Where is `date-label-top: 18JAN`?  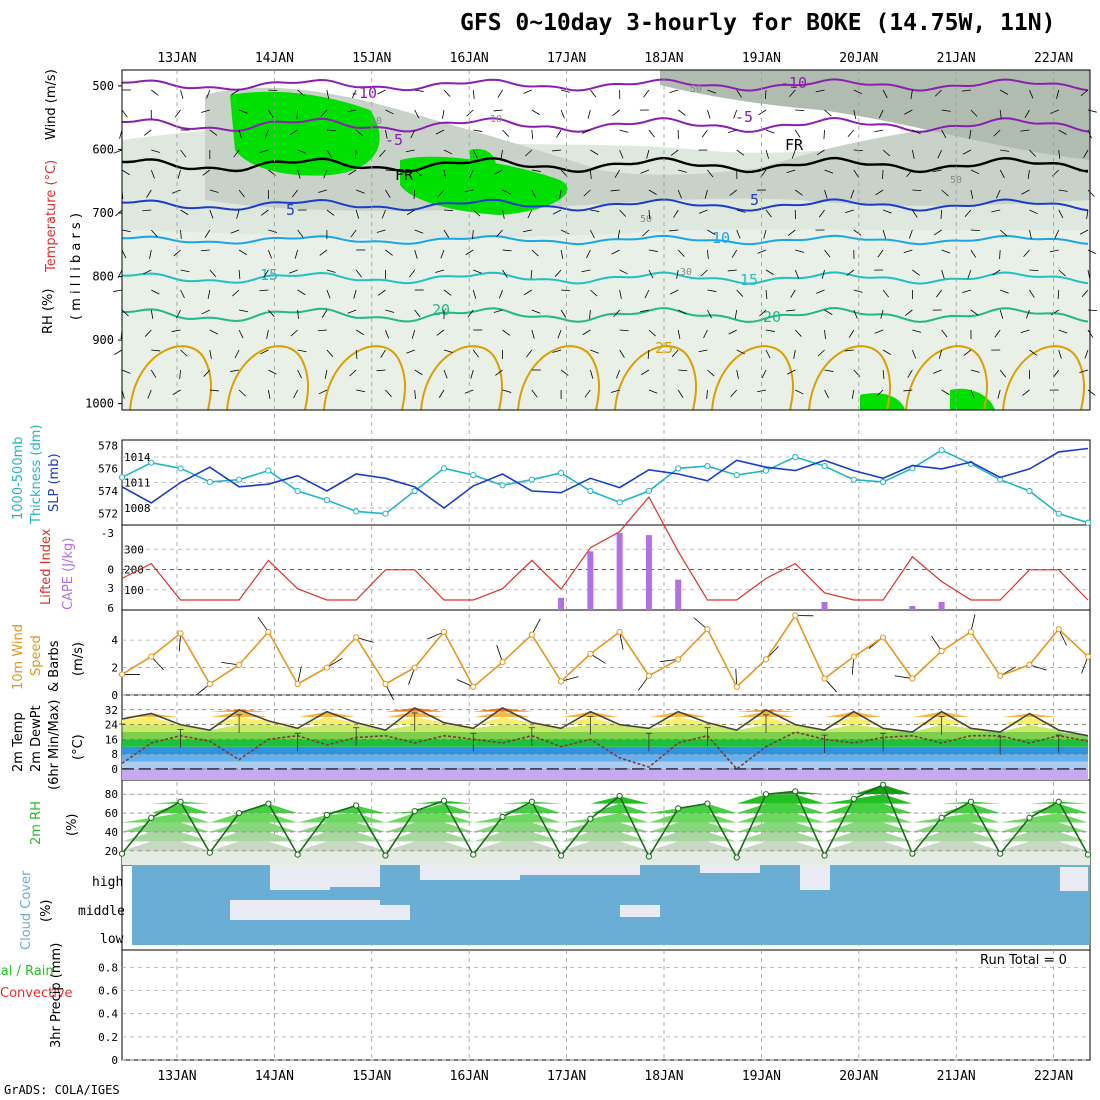
date-label-top: 18JAN is located at coordinates (663, 58).